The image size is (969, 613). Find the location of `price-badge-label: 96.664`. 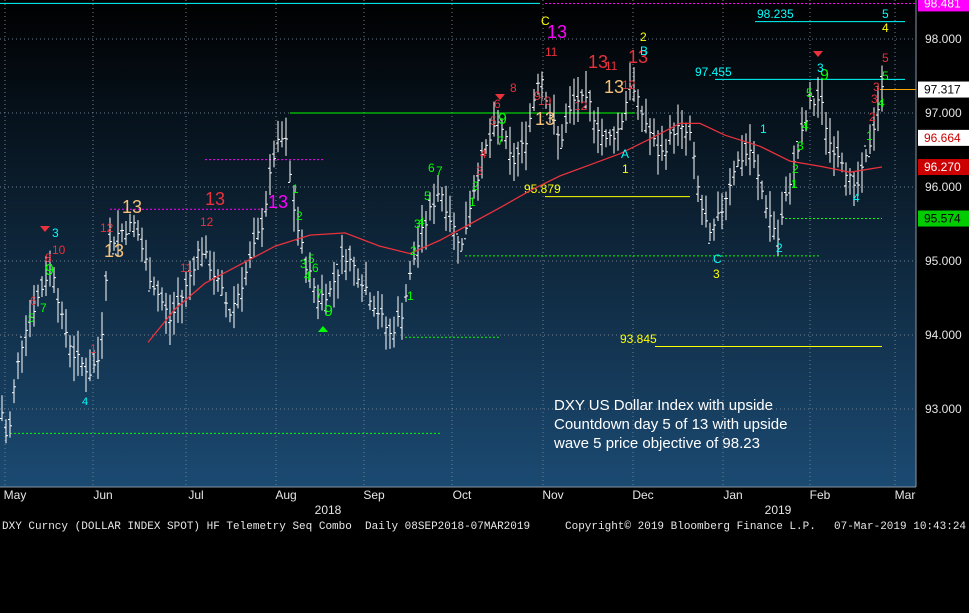

price-badge-label: 96.664 is located at coordinates (942, 138).